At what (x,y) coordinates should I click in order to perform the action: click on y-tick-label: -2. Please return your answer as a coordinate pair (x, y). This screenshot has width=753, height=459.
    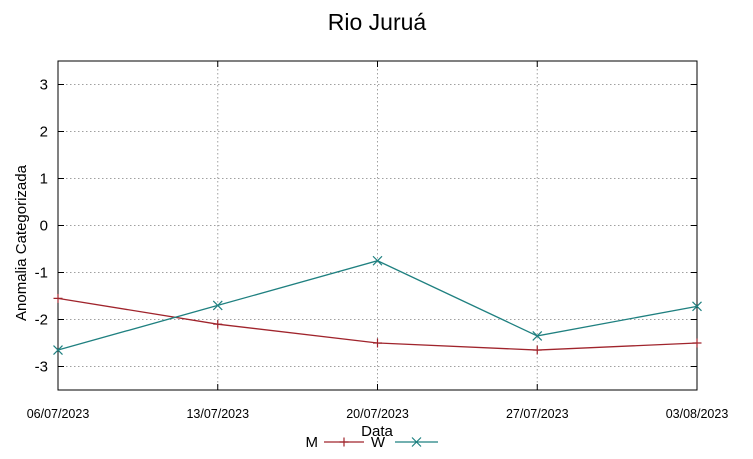
    Looking at the image, I should click on (41, 320).